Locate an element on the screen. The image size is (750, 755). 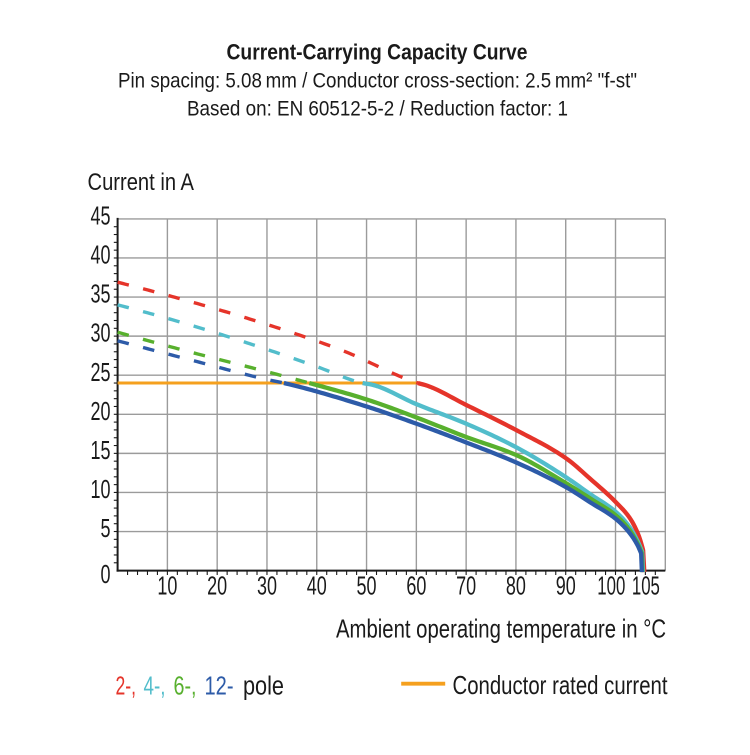
svg-text: 50 is located at coordinates (367, 585).